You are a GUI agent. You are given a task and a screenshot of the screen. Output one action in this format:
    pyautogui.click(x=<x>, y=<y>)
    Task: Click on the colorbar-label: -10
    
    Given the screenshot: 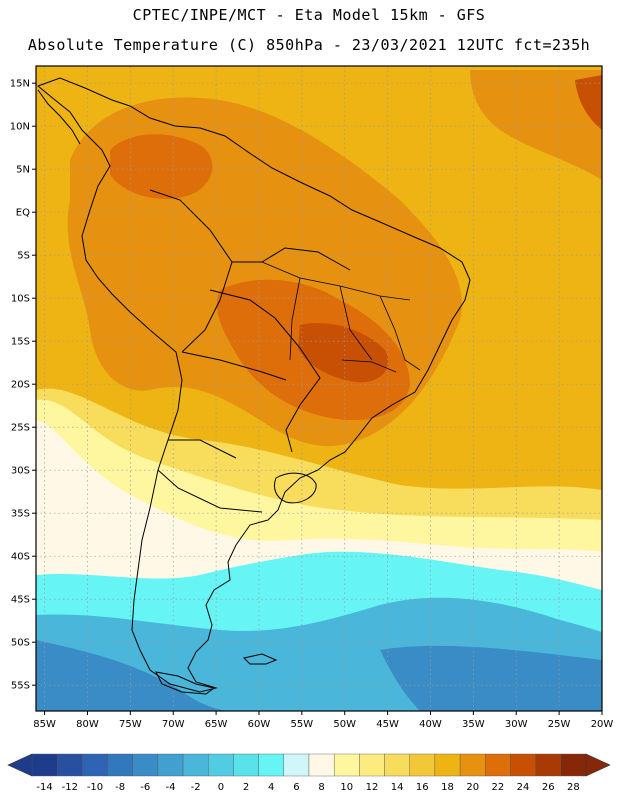 What is the action you would take?
    pyautogui.click(x=95, y=787)
    